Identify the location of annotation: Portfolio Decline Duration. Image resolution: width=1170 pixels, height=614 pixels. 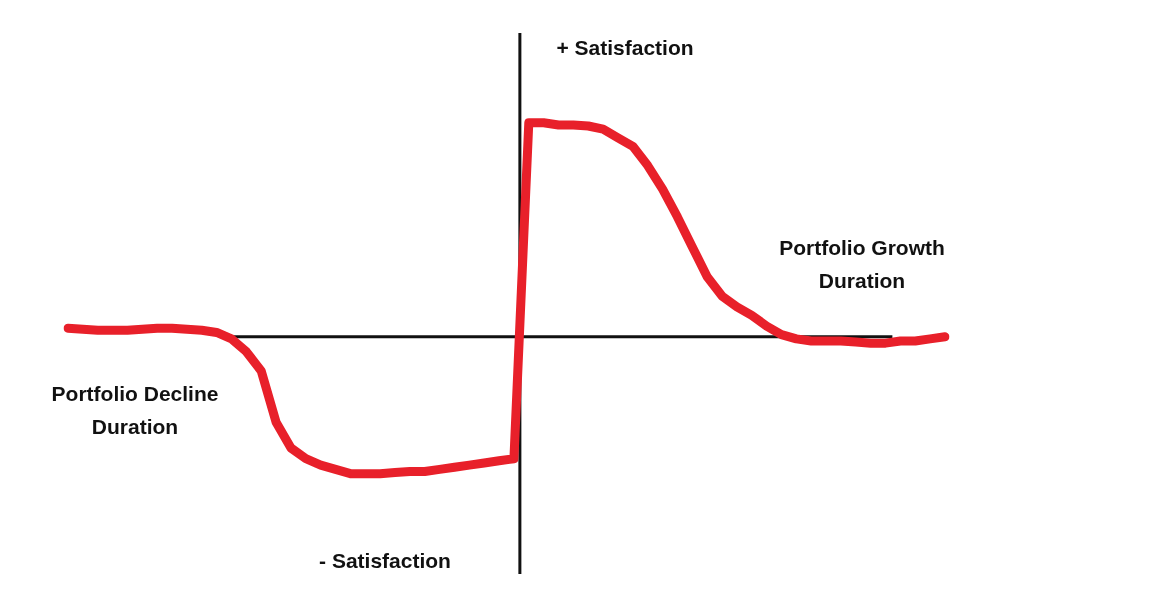
(135, 410).